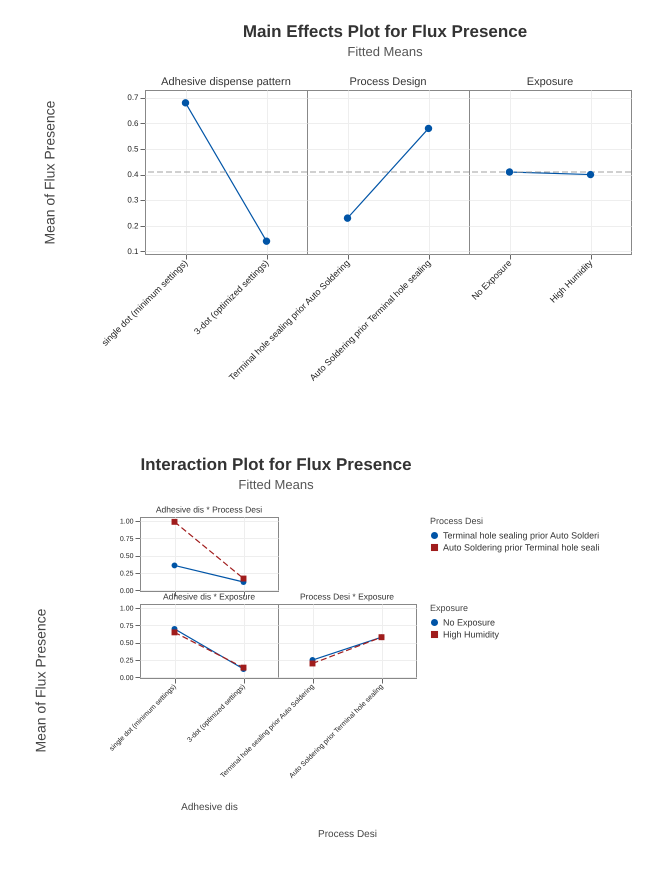 This screenshot has width=650, height=869. What do you see at coordinates (133, 123) in the screenshot?
I see `y-tick-label: 0.6` at bounding box center [133, 123].